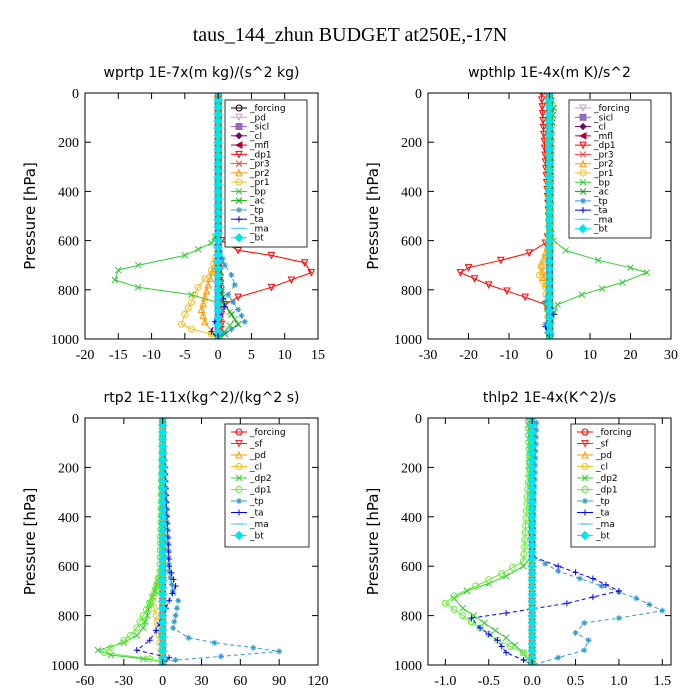 The image size is (700, 700). Describe the element at coordinates (133, 540) in the screenshot. I see `series-line-dp1` at that location.